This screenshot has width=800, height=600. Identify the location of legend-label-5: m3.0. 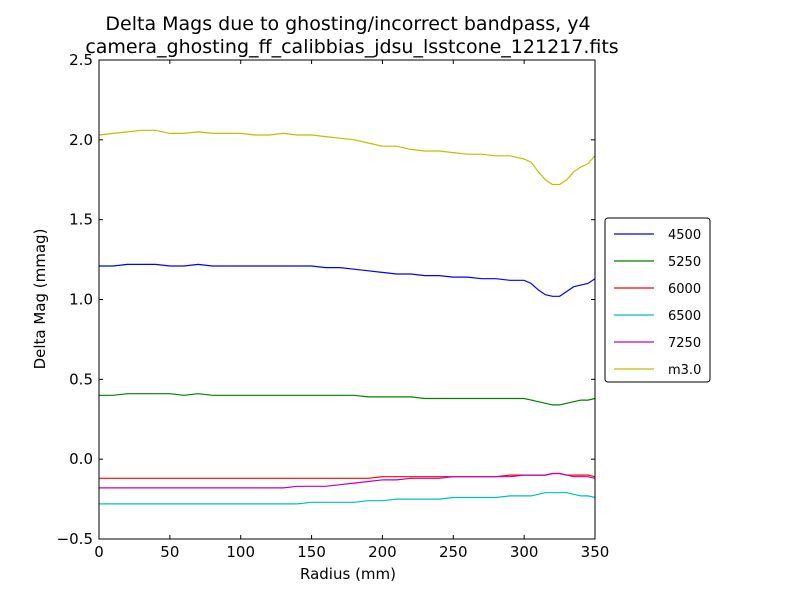
(684, 370).